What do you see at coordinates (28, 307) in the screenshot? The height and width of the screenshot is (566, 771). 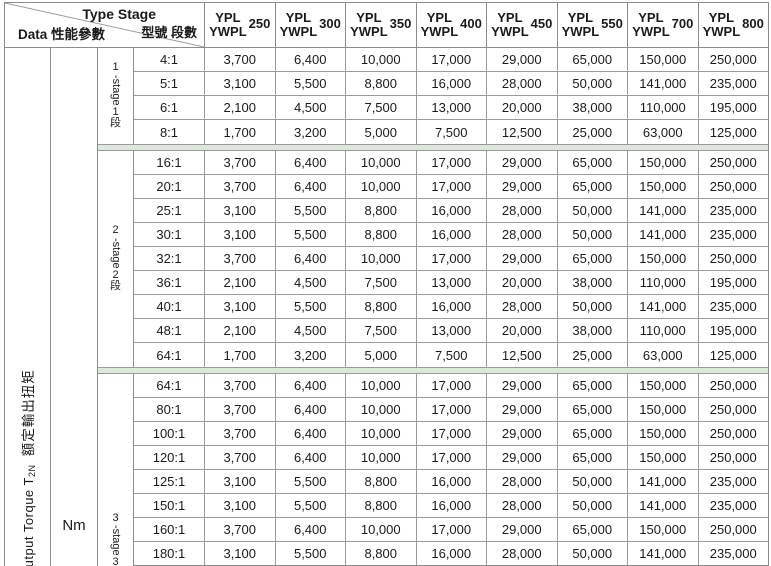 I see `output-torque-column: Output Torque T2N 額定輸出扭矩` at bounding box center [28, 307].